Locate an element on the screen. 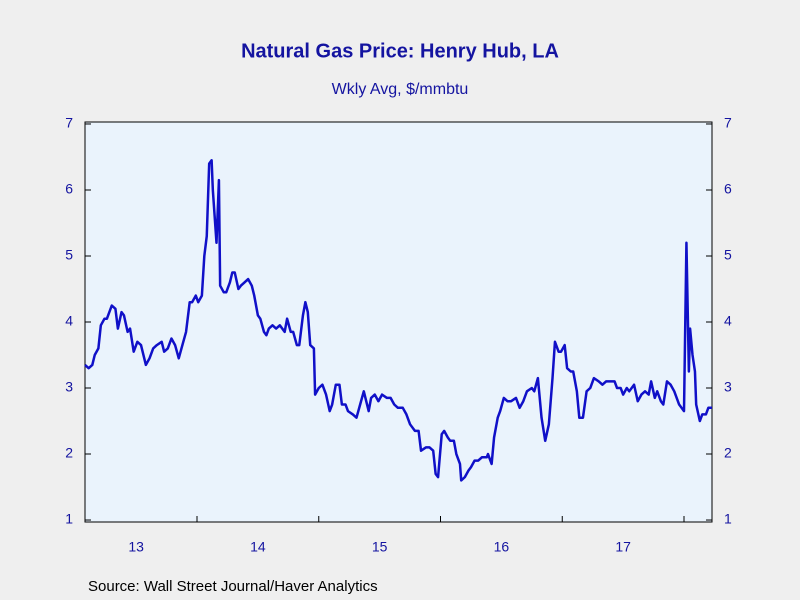 The image size is (800, 600). y2-tick-label: 7 is located at coordinates (728, 123).